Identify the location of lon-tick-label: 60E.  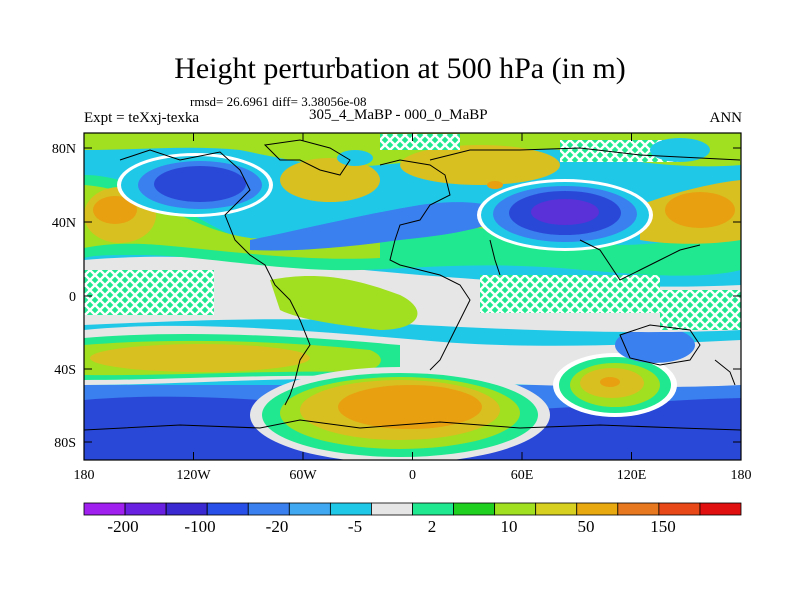
(522, 475).